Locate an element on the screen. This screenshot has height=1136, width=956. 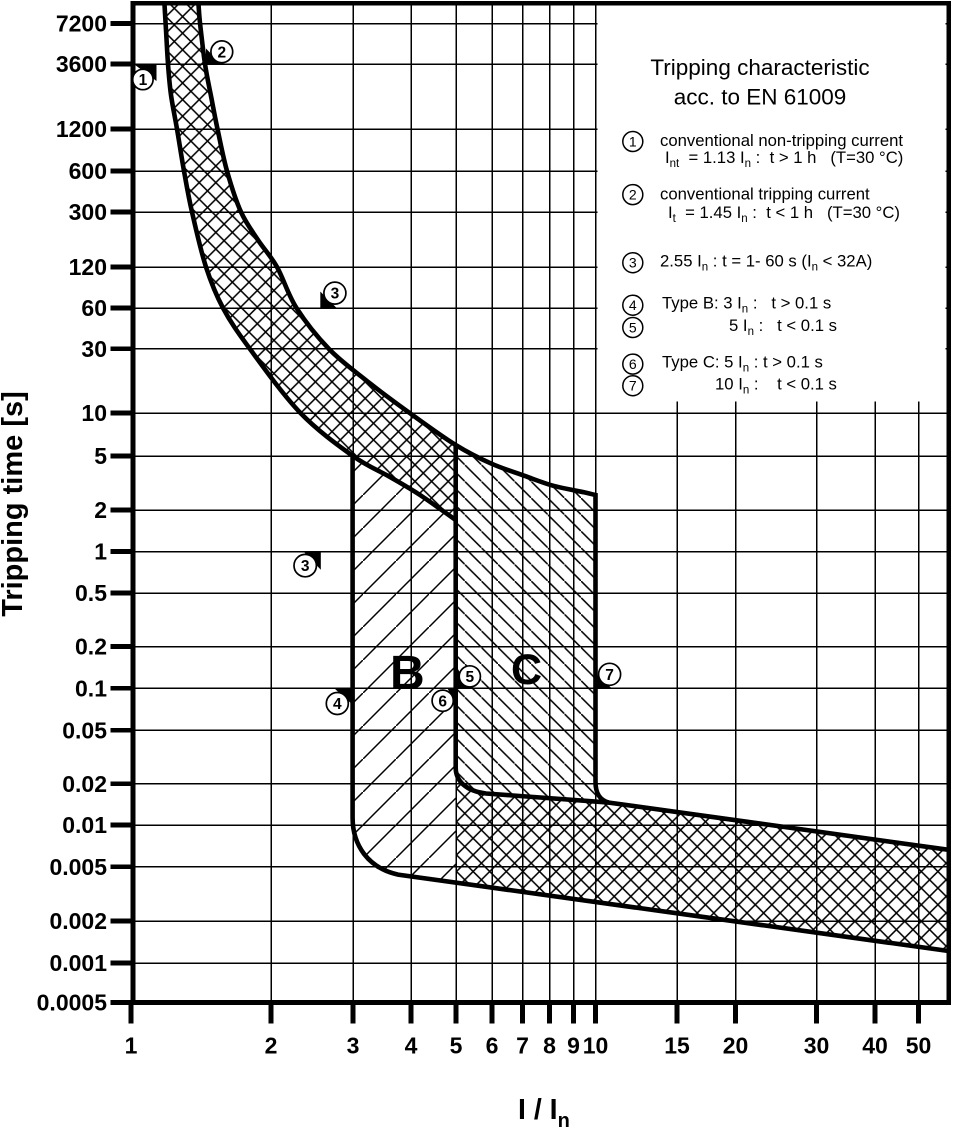
svg-text: 10 In : t < 0.1 s is located at coordinates (776, 386).